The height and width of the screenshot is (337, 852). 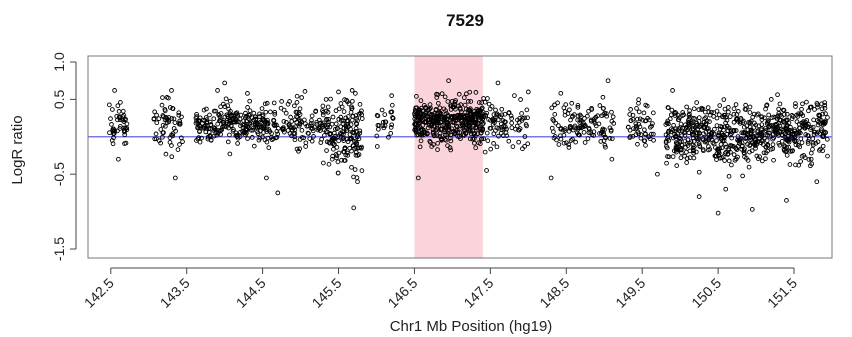 What do you see at coordinates (448, 157) in the screenshot?
I see `highlight-region` at bounding box center [448, 157].